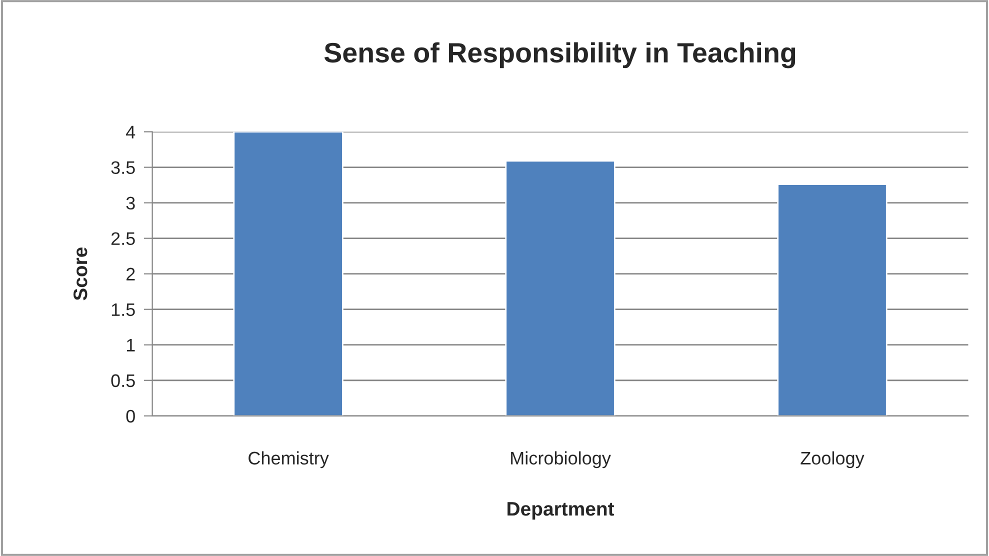  I want to click on y-tick-label: 3, so click(130, 203).